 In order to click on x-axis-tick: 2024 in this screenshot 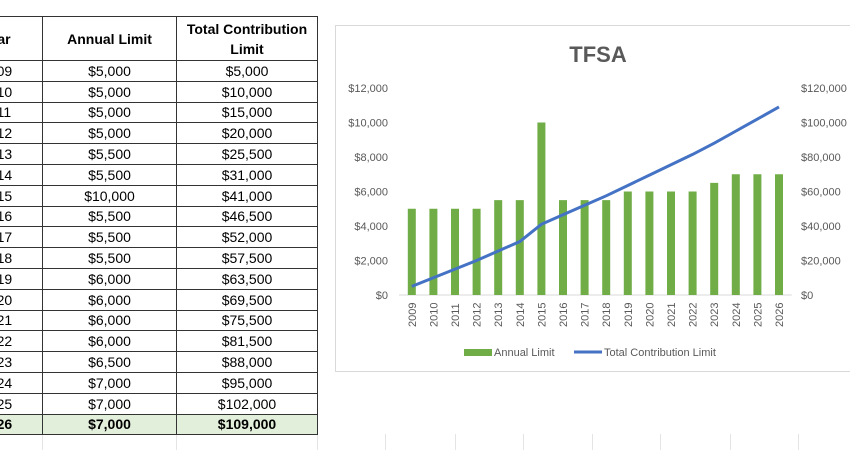, I will do `click(737, 315)`.